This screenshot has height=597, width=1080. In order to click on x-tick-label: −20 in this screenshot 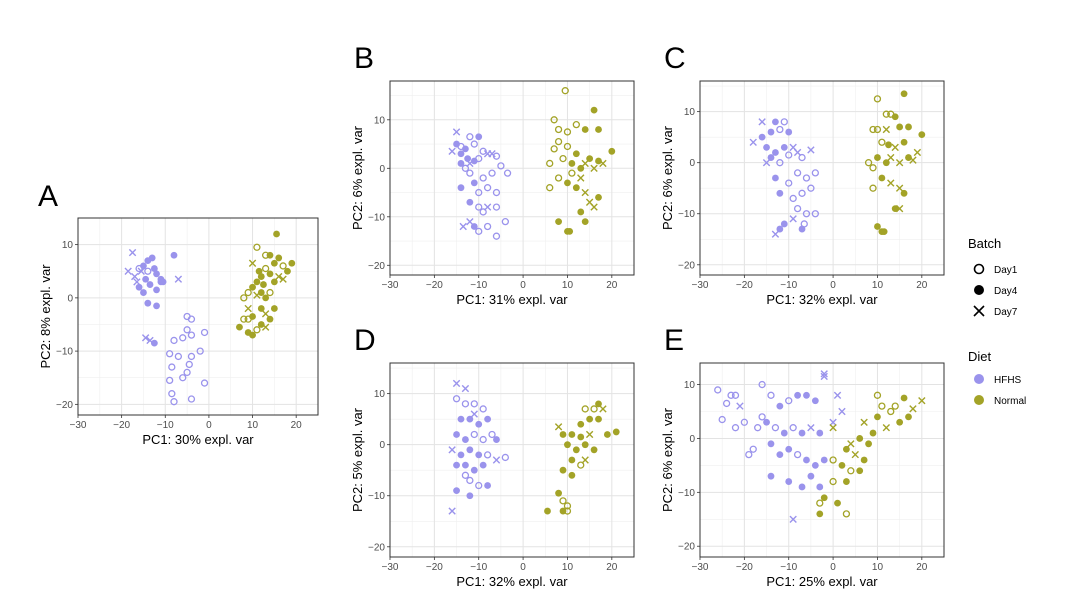, I will do `click(434, 567)`.